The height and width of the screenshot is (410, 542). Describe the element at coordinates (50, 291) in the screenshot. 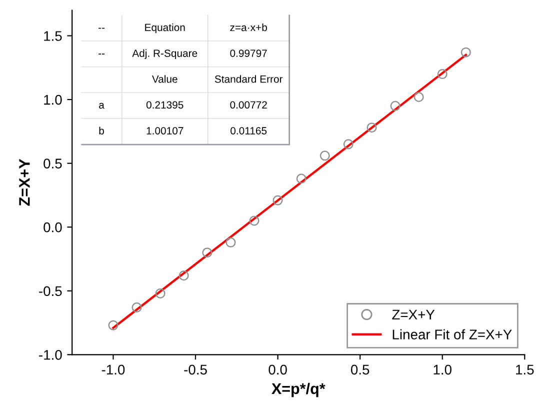

I see `y-tick-label: -0.5` at that location.